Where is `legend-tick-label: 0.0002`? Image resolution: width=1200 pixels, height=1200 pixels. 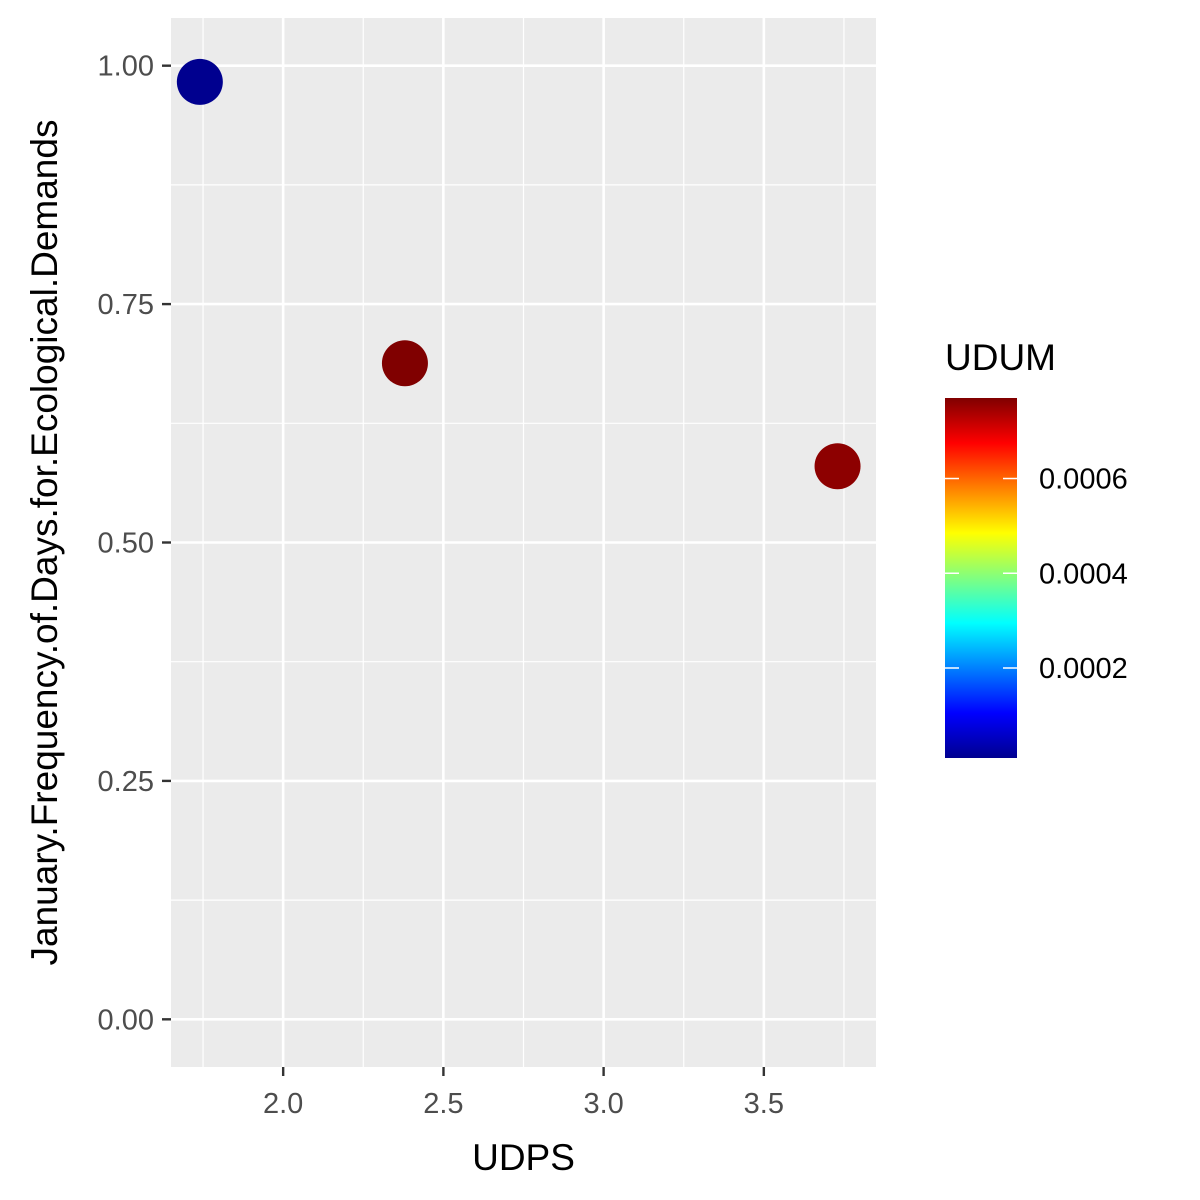 legend-tick-label: 0.0002 is located at coordinates (1083, 669).